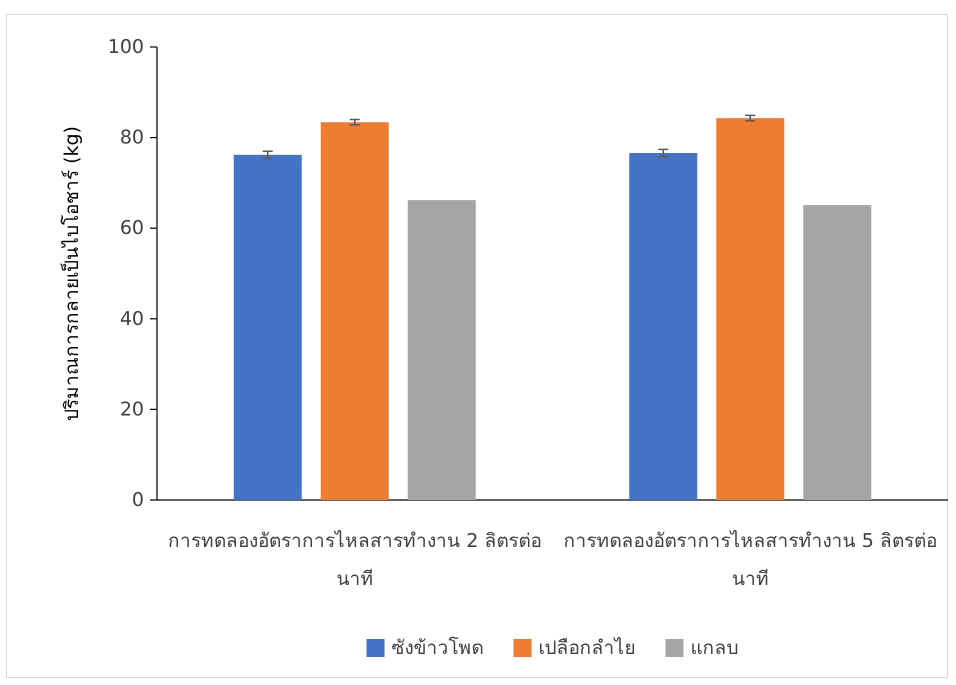 The image size is (956, 685). What do you see at coordinates (132, 319) in the screenshot?
I see `y-tick-label: 40` at bounding box center [132, 319].